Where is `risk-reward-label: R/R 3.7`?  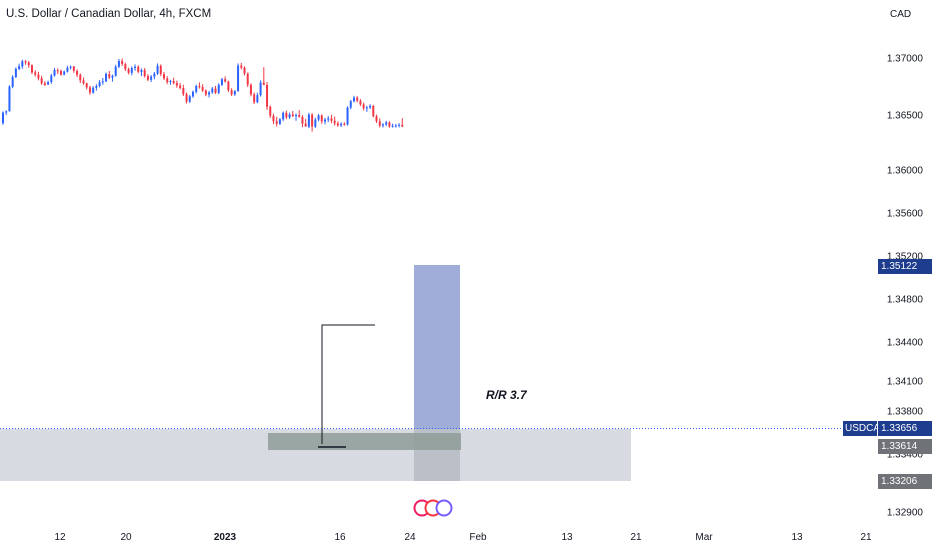
risk-reward-label: R/R 3.7 is located at coordinates (506, 395).